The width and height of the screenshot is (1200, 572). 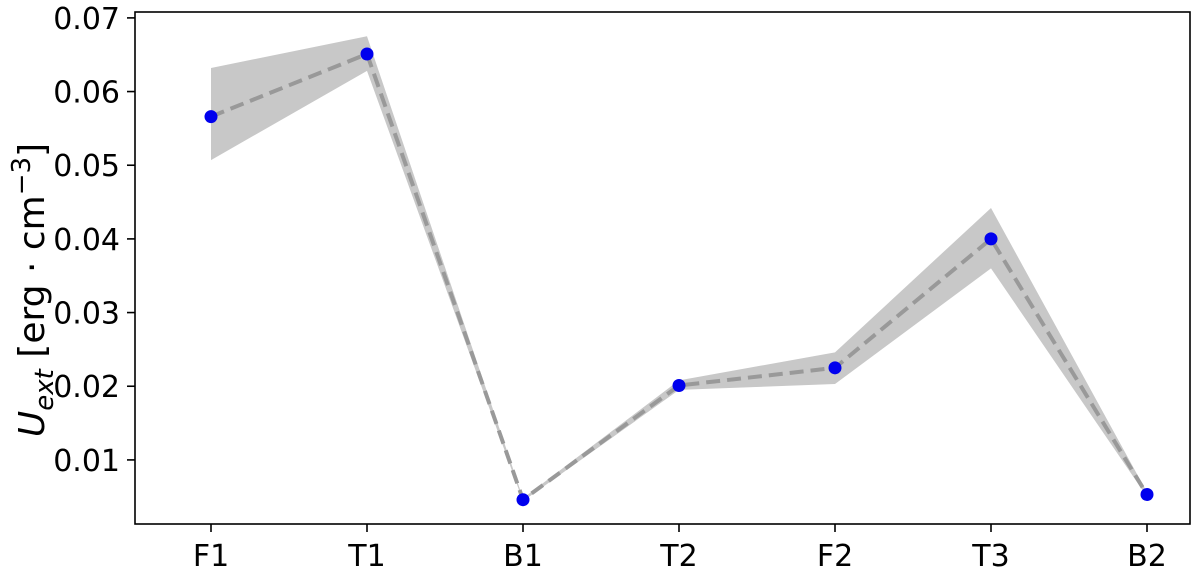 I want to click on x-tick-label-b2: B2, so click(x=1147, y=555).